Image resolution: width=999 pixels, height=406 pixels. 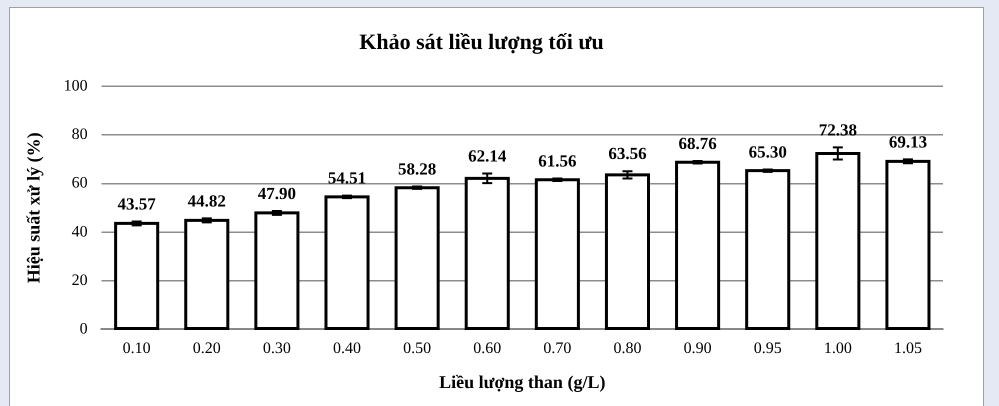 I want to click on y-axis-title: Hiệu suất xử lý (%), so click(x=33, y=208).